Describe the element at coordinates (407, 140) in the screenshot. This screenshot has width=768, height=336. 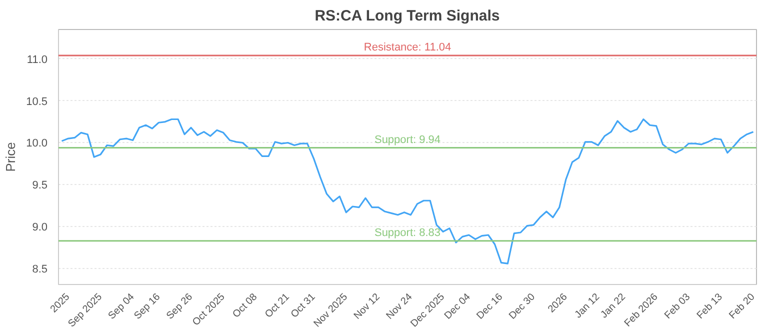
I see `ref-line-label: Support: 9.94` at that location.